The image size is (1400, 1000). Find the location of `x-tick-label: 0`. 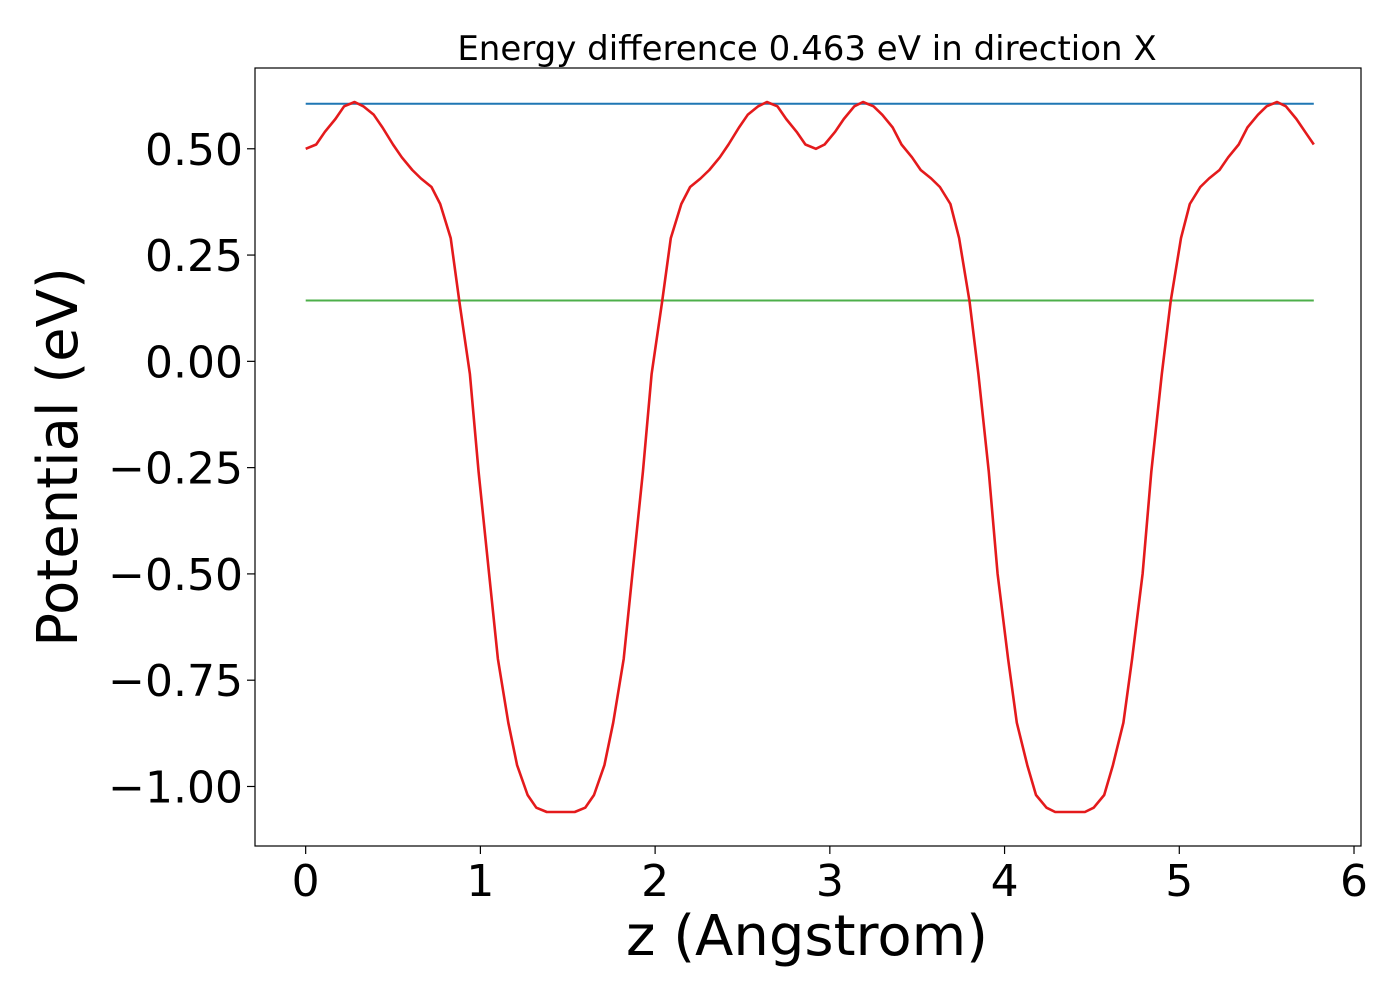

x-tick-label: 0 is located at coordinates (306, 881).